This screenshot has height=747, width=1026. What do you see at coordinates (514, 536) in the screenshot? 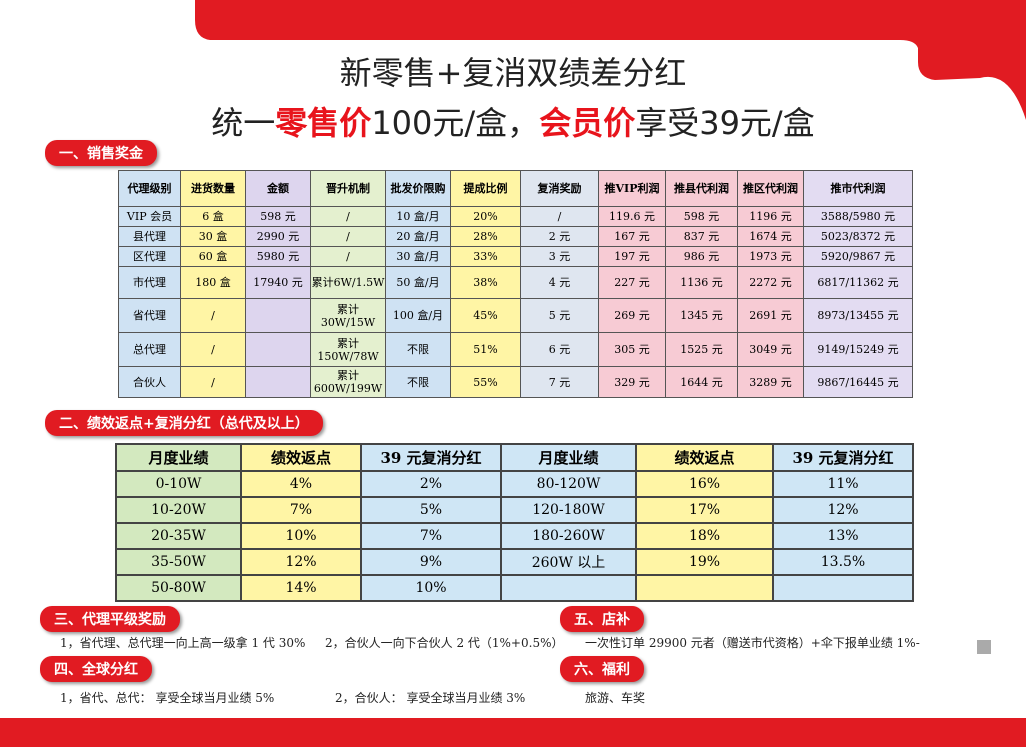
I see `table-row: 20-35W 10% 7% 180-260W 18% 13%` at bounding box center [514, 536].